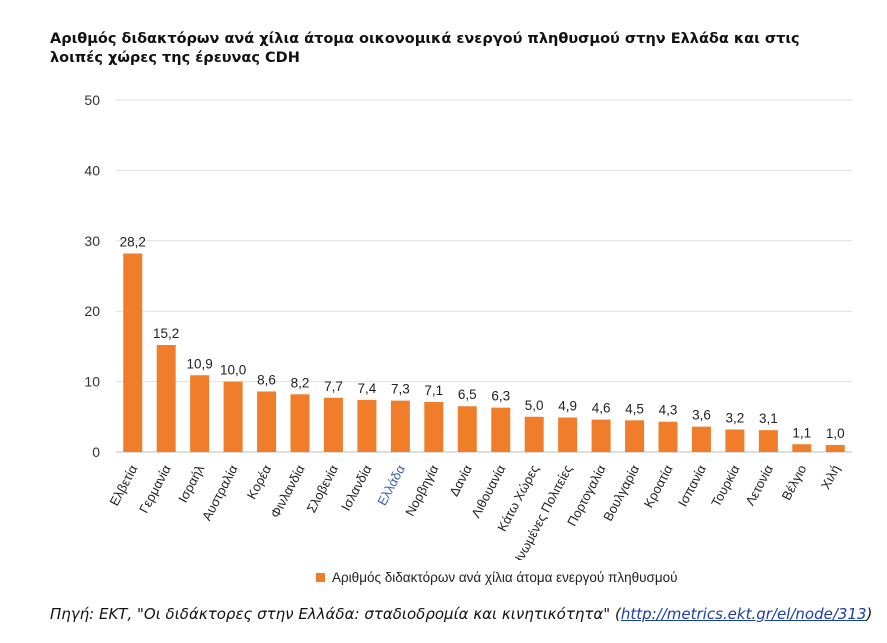 This screenshot has height=643, width=887. Describe the element at coordinates (601, 408) in the screenshot. I see `data-label: 4,6` at that location.